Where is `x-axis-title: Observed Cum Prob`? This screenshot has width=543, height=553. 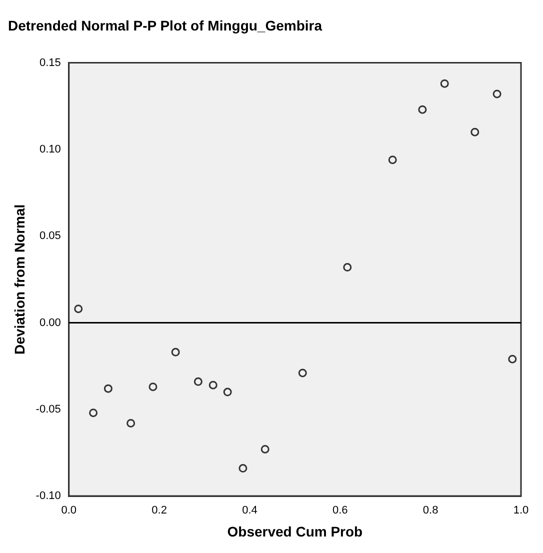 x-axis-title: Observed Cum Prob is located at coordinates (295, 531).